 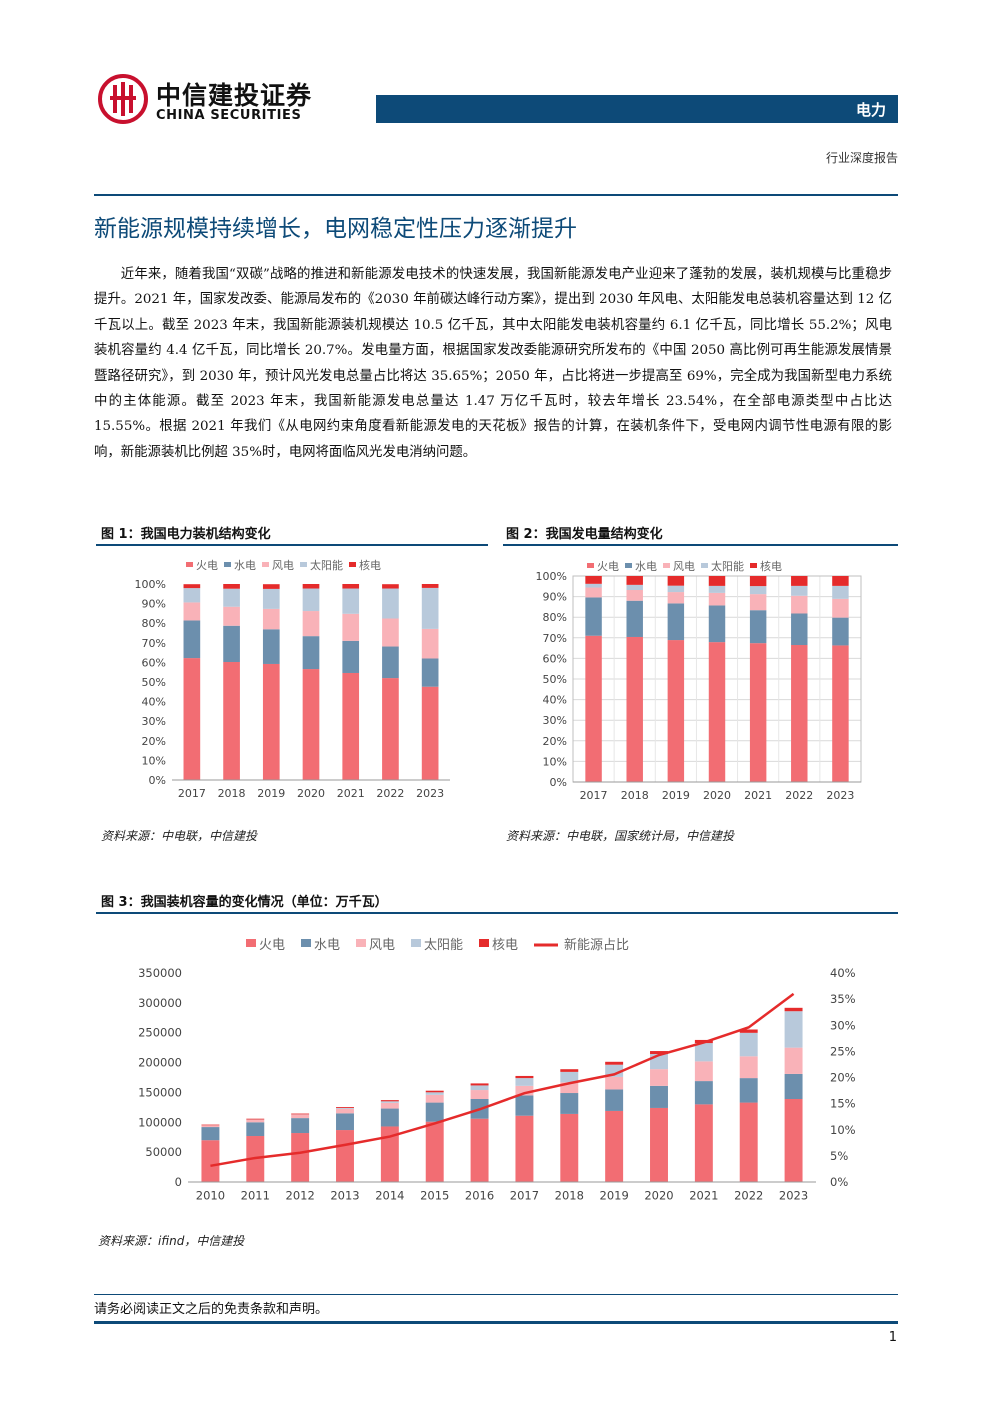 I want to click on bar-segment-2018-水电, so click(x=634, y=618).